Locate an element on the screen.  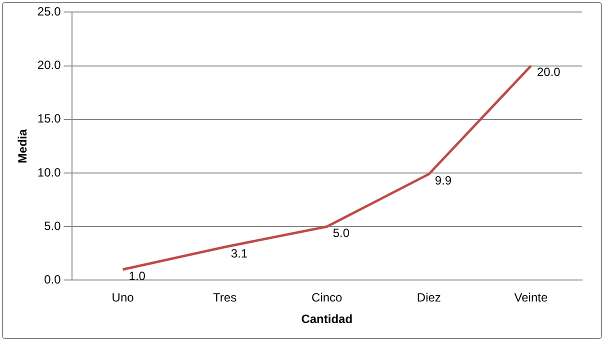
x-tick-label: Tres is located at coordinates (225, 297).